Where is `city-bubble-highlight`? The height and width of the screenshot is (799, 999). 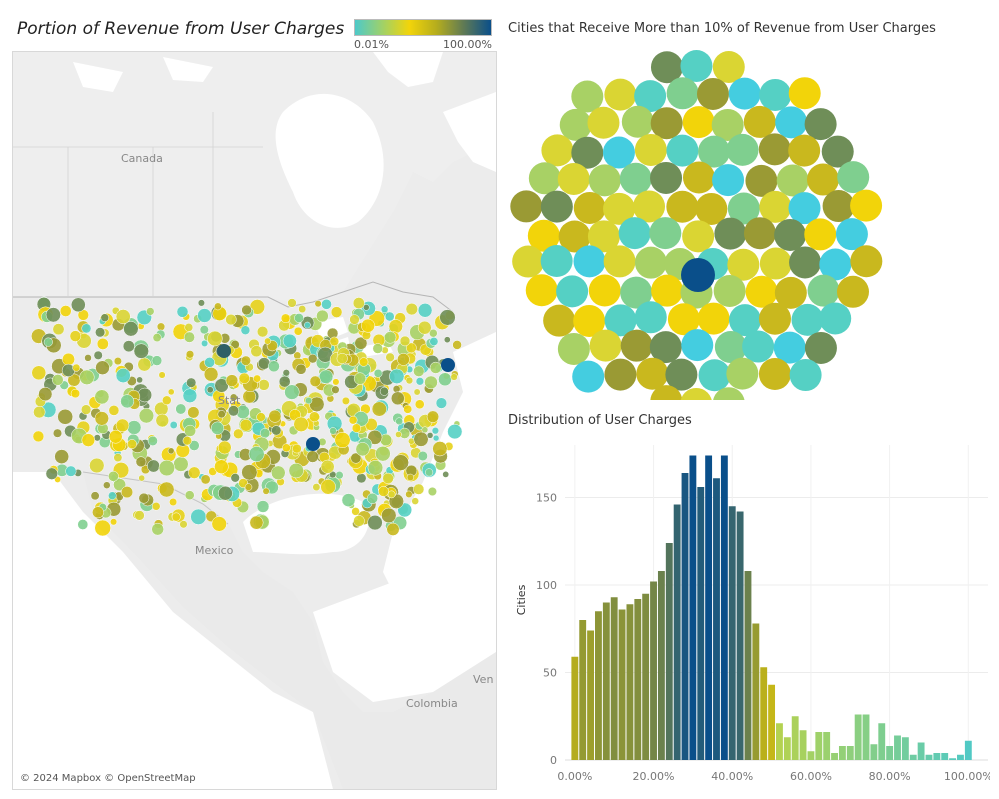
city-bubble-highlight is located at coordinates (698, 275).